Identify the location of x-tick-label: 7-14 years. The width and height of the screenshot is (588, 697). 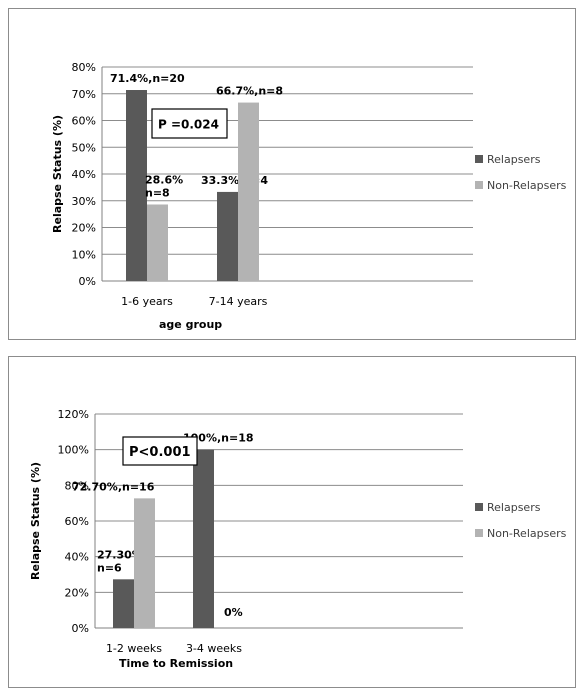
(238, 301).